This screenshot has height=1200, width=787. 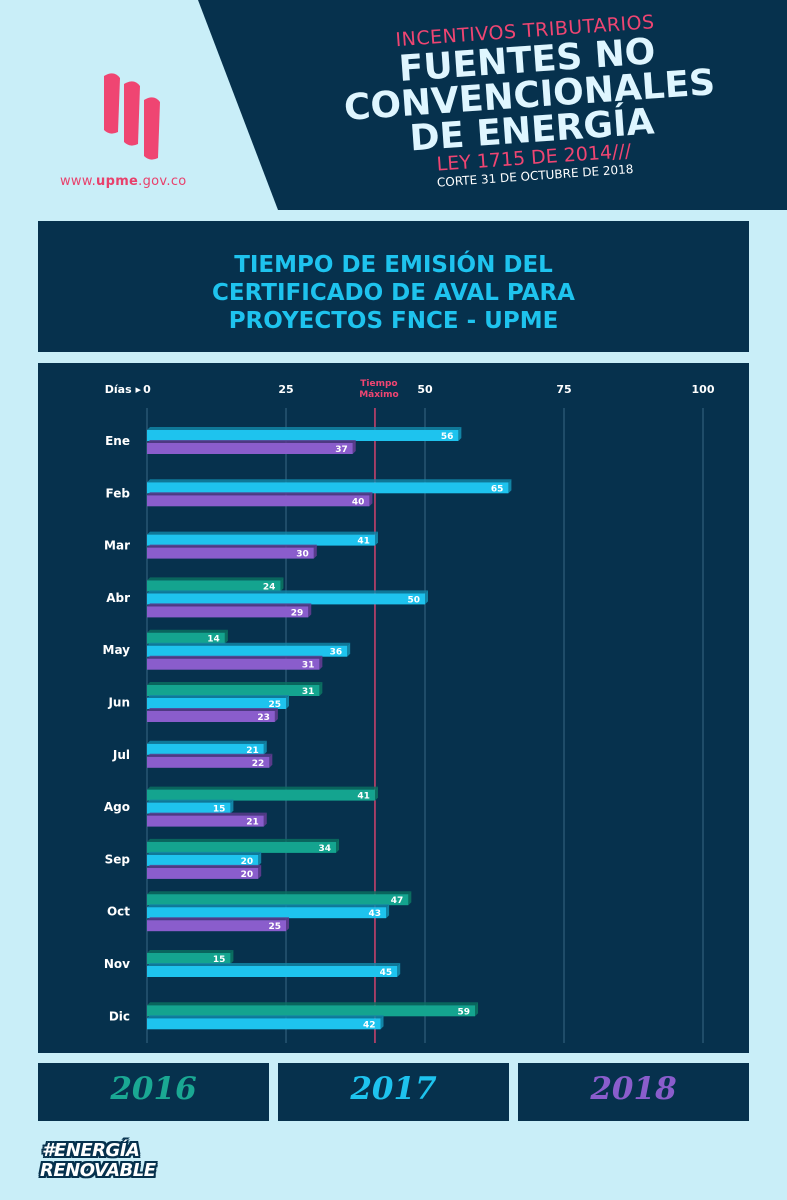 What do you see at coordinates (208, 762) in the screenshot?
I see `bar-jul-2018` at bounding box center [208, 762].